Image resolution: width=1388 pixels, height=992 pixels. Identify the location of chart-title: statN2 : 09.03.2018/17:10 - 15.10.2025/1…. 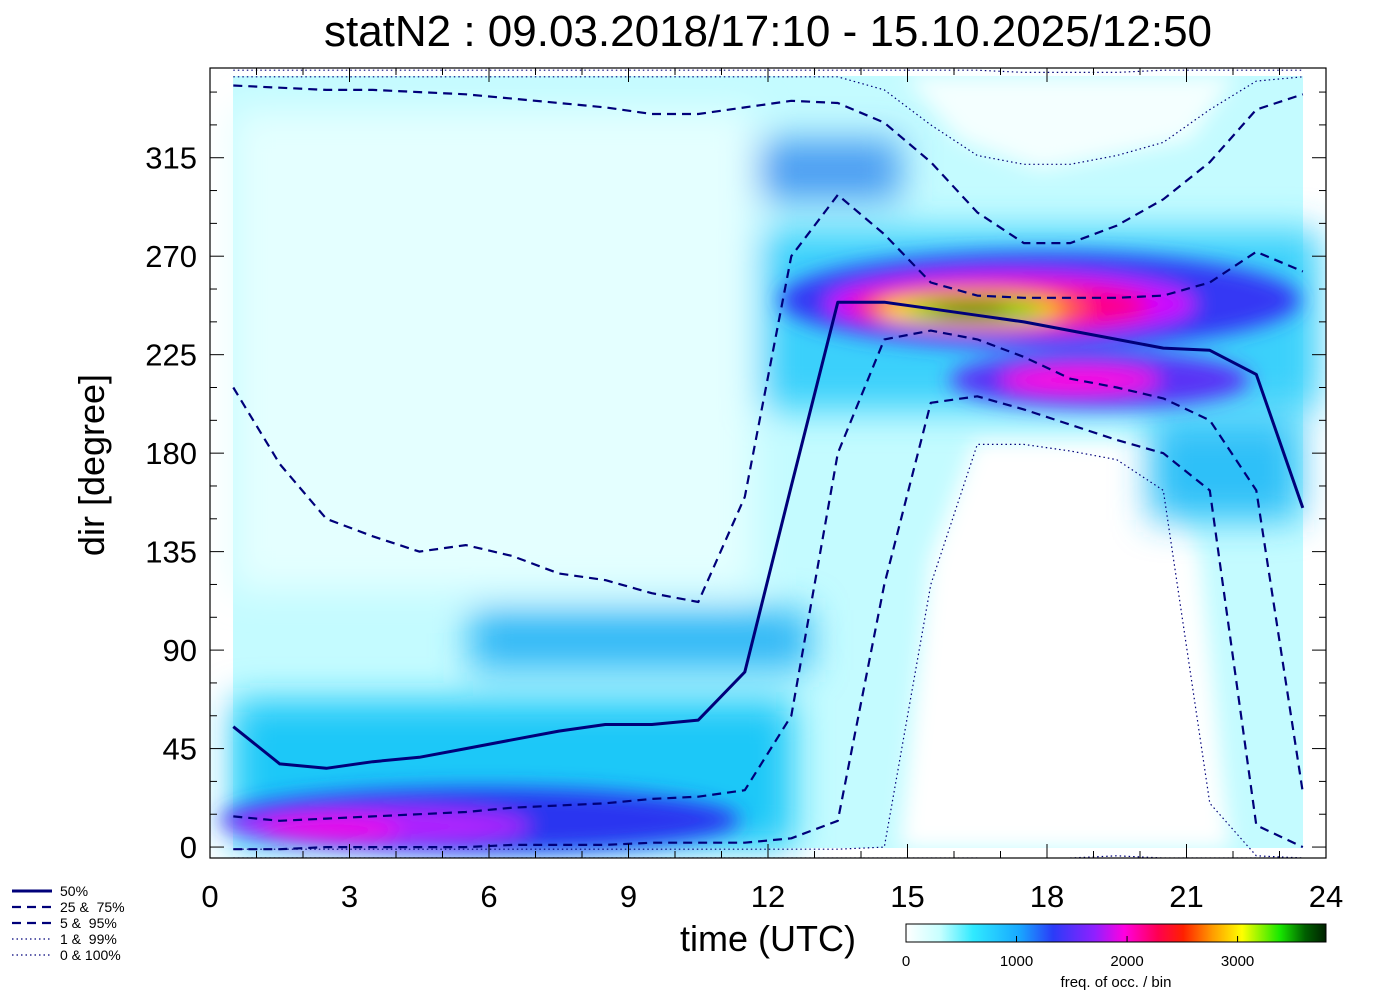
(768, 31).